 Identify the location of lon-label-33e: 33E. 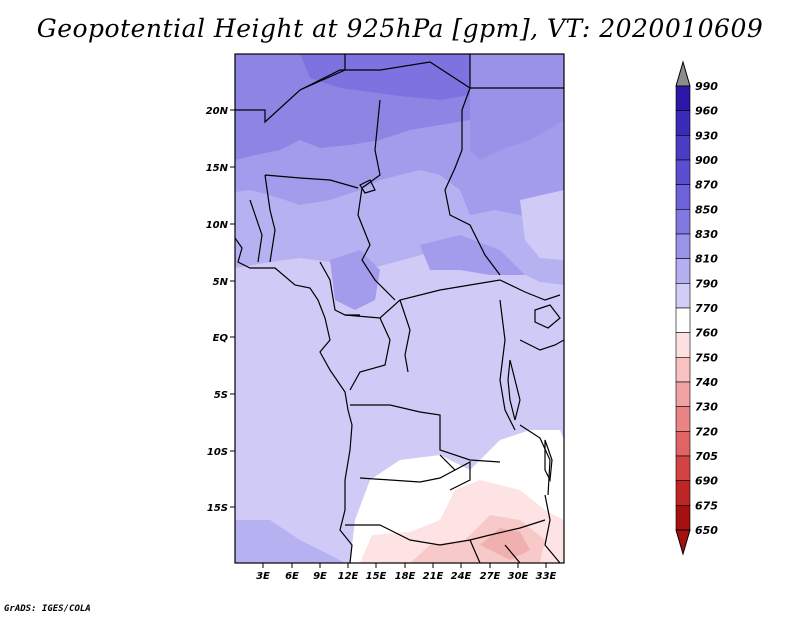
(546, 576).